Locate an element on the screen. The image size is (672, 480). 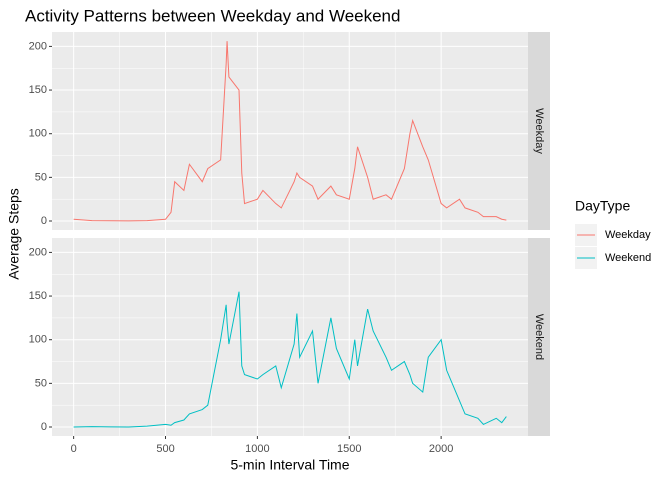
facet-strip-label: Weekday is located at coordinates (539, 131).